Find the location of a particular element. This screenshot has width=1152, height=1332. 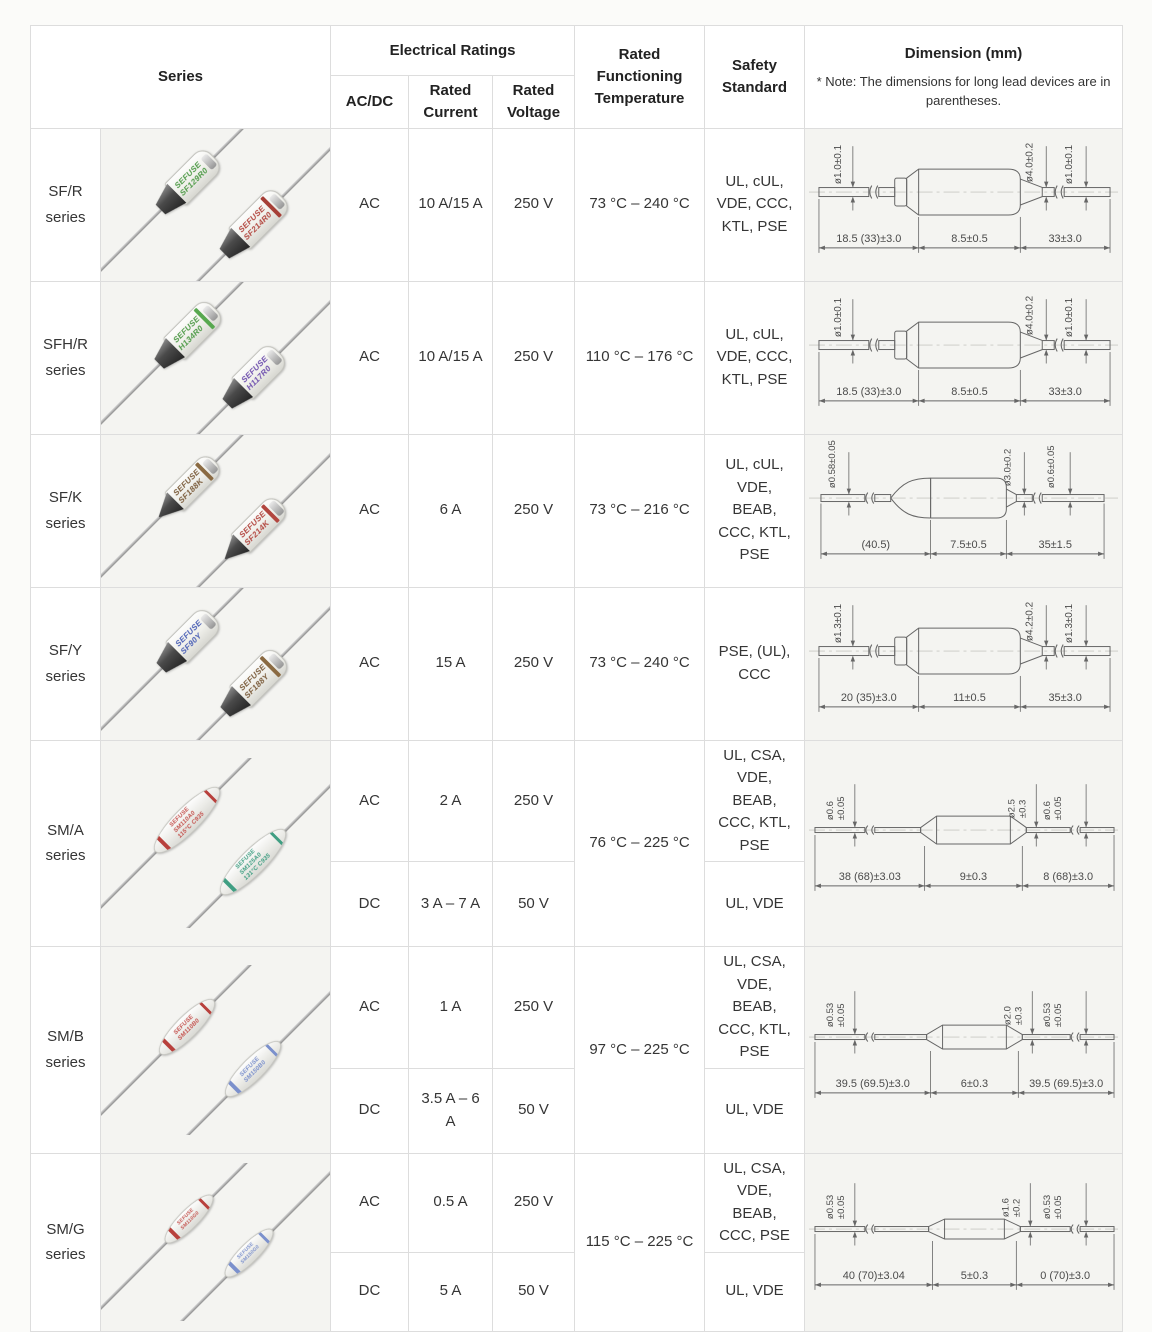

series-name: SF/K is located at coordinates (65, 497).